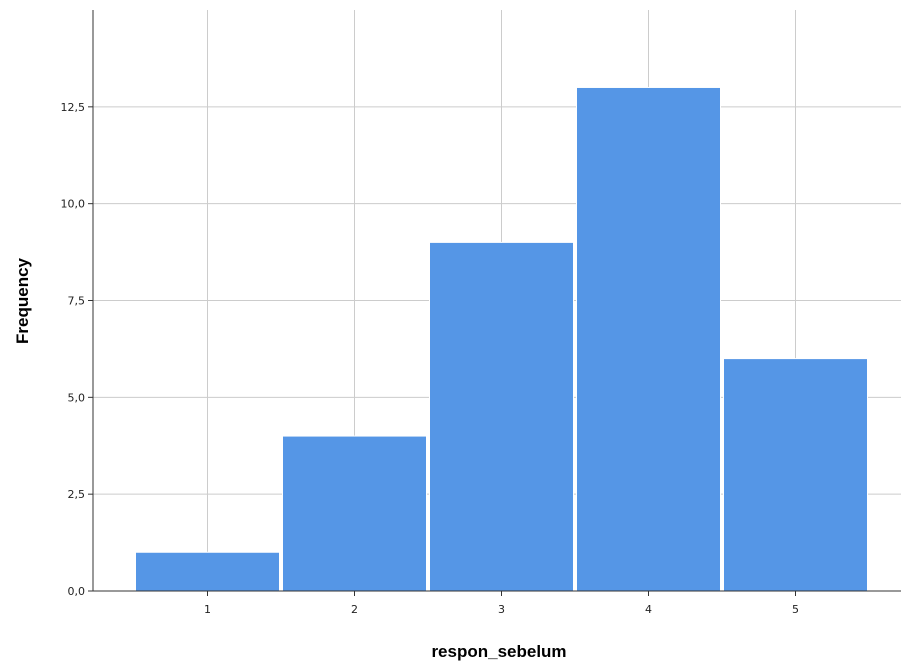  I want to click on y-tick-label: 0,0, so click(77, 591).